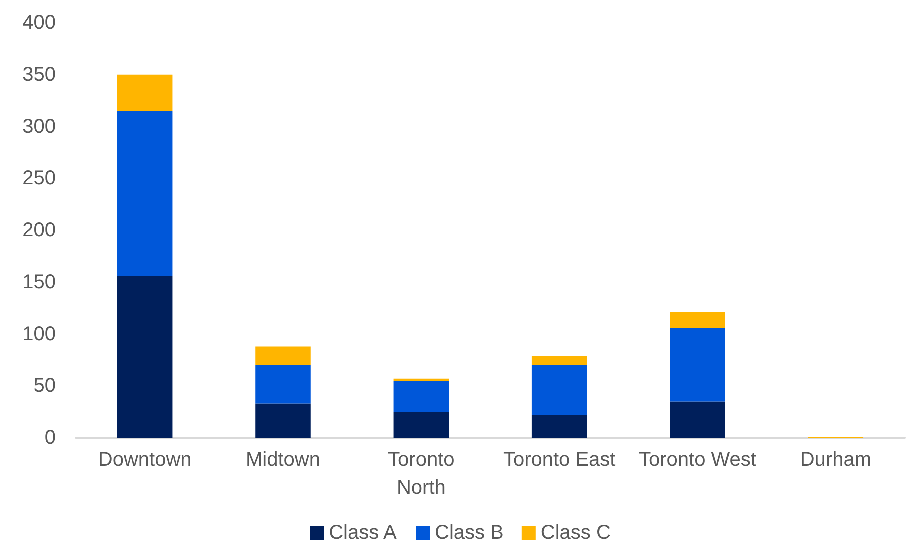  Describe the element at coordinates (39, 127) in the screenshot. I see `y-tick-label: 300` at that location.